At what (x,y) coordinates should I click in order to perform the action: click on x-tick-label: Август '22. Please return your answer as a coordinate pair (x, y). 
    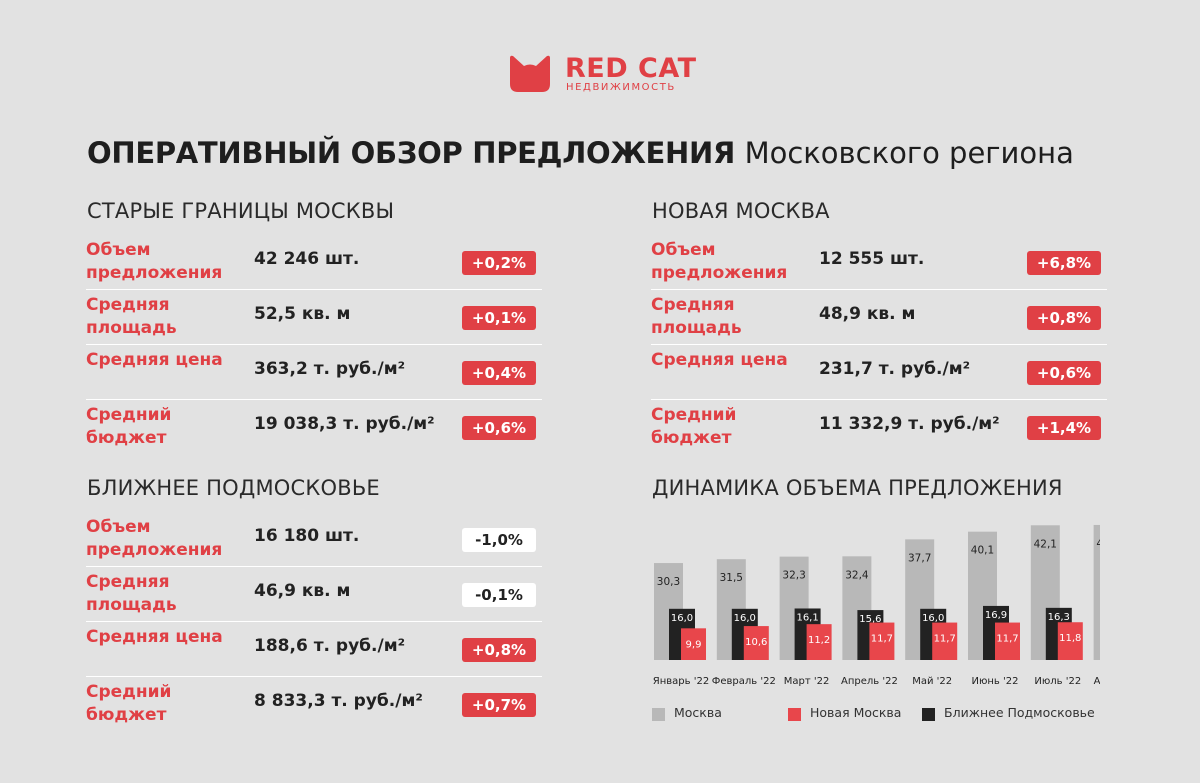
    Looking at the image, I should click on (1097, 681).